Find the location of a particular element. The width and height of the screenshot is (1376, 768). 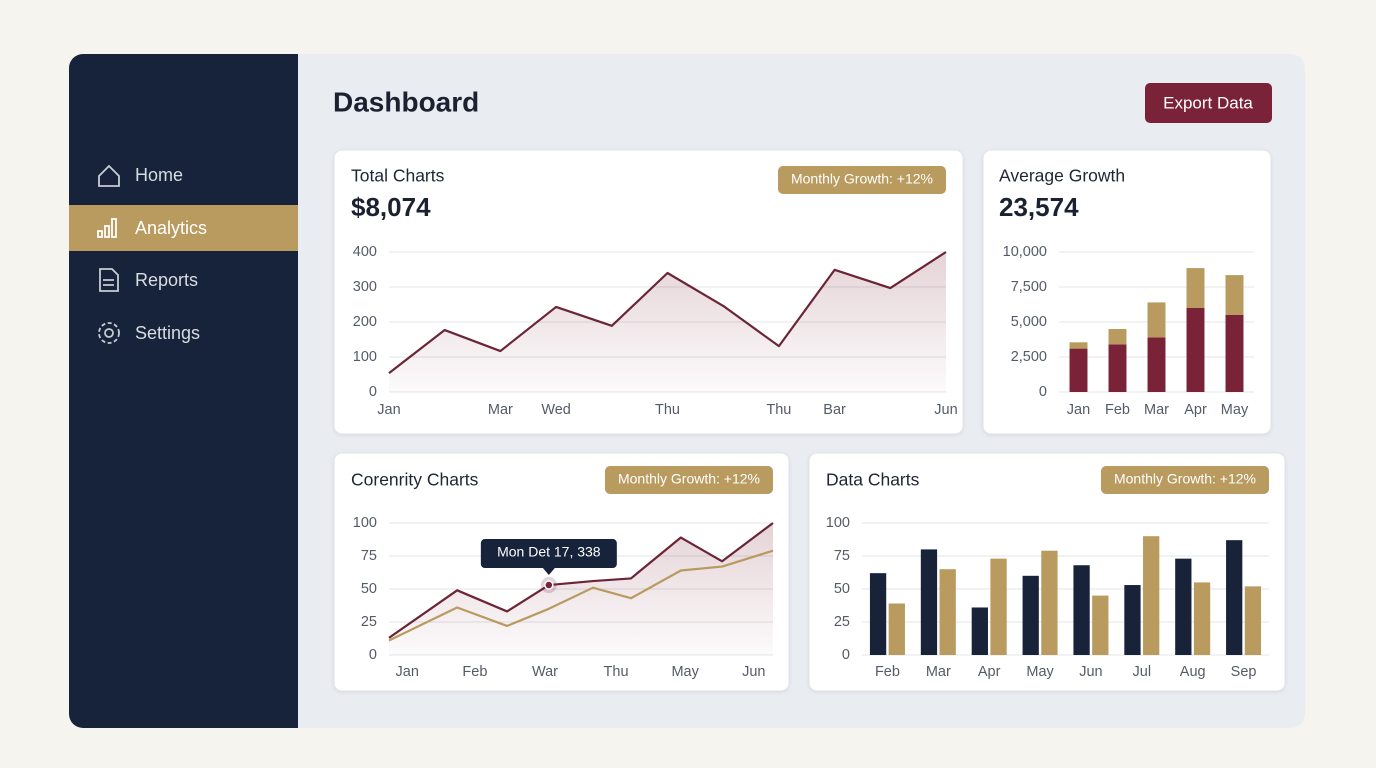

y-tick-label: 400 is located at coordinates (365, 252).